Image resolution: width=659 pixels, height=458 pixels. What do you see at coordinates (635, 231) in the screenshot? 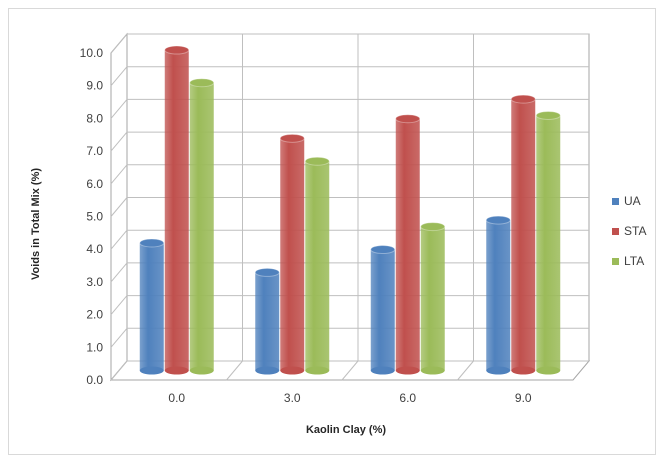
I see `legend-label-sta: STA` at bounding box center [635, 231].